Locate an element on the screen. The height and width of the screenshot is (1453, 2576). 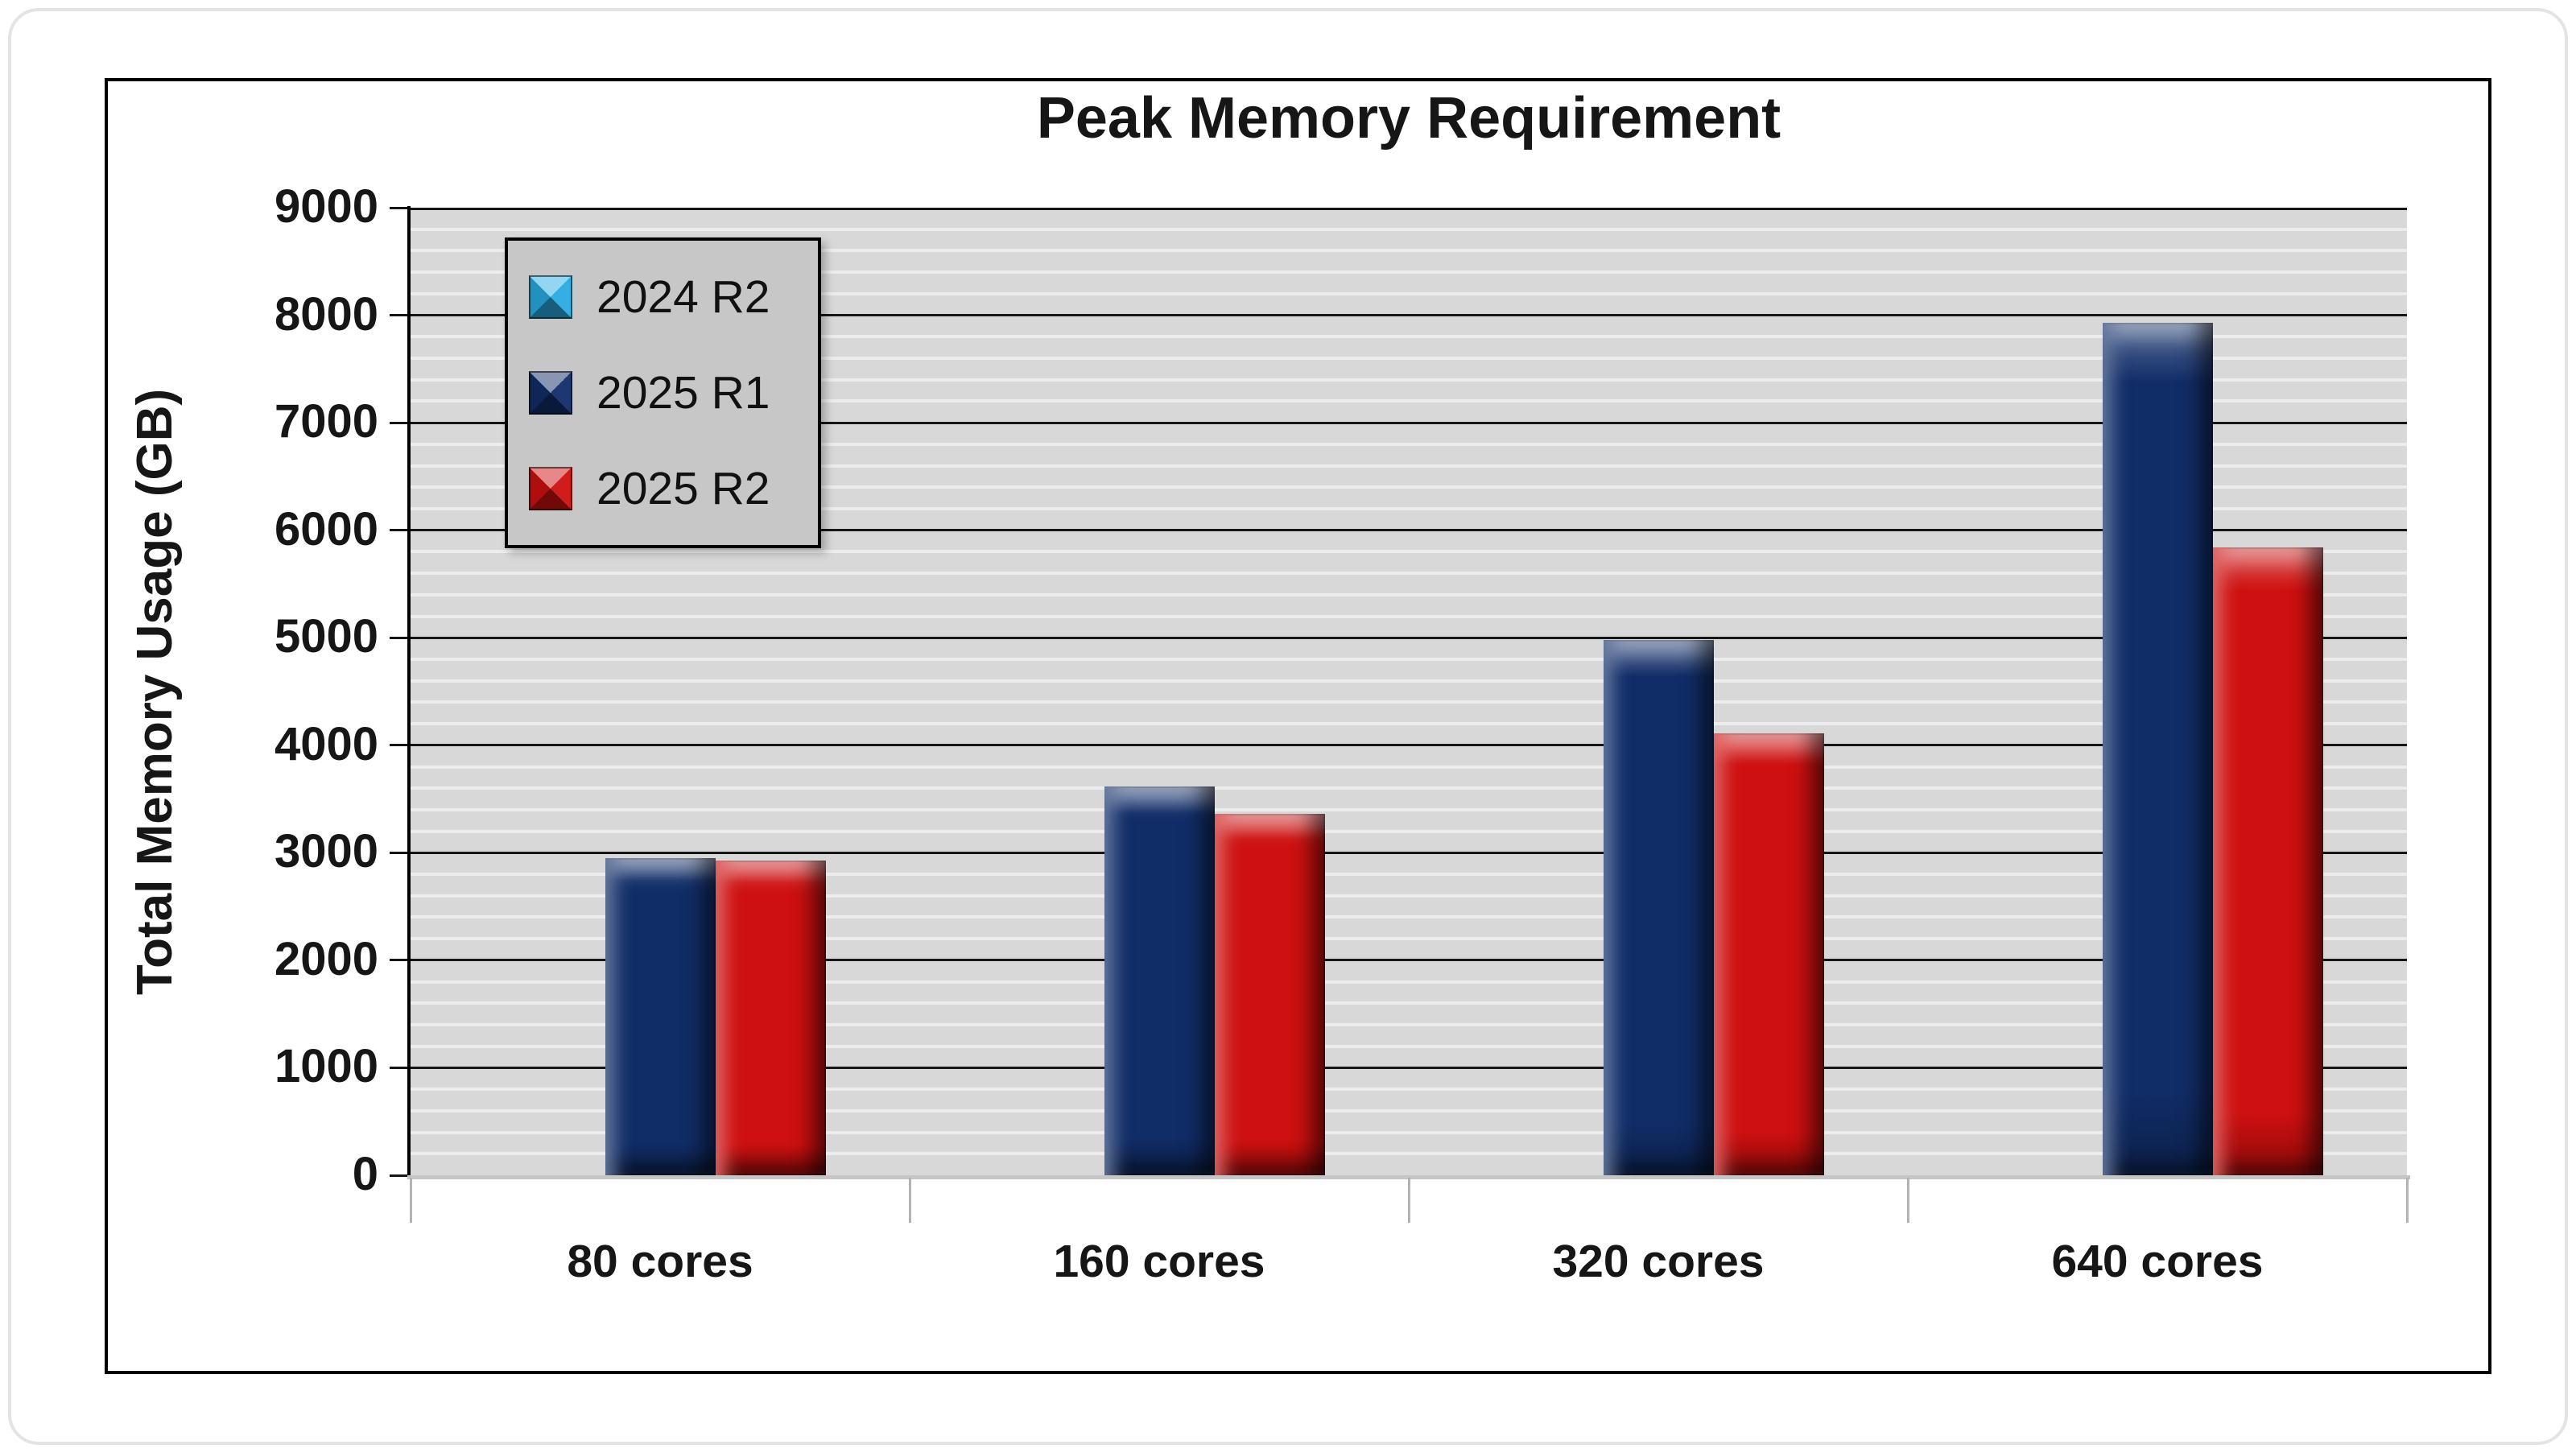
x-tick-label: 80 cores is located at coordinates (660, 1261).